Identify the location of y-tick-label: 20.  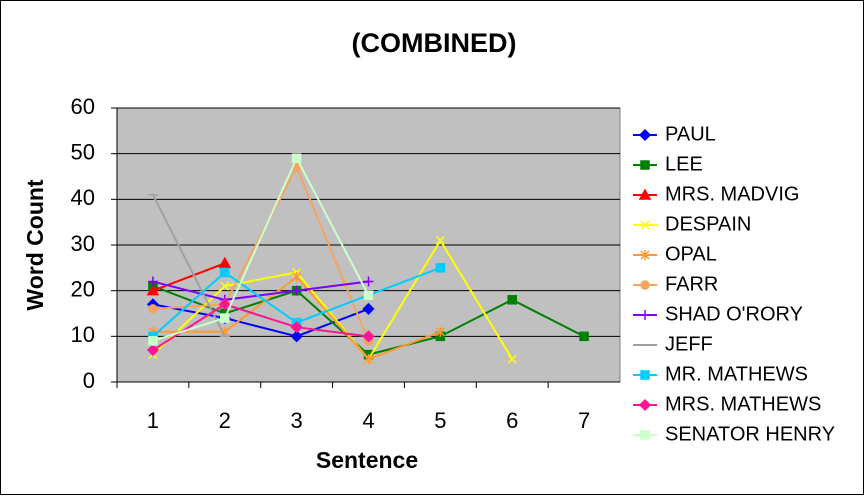
(83, 288).